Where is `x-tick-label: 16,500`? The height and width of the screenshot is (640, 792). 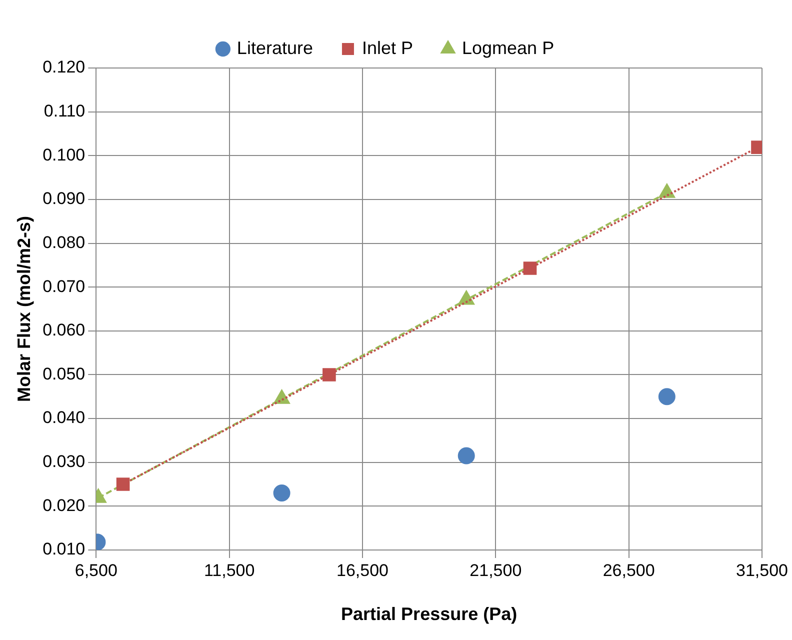
x-tick-label: 16,500 is located at coordinates (362, 570).